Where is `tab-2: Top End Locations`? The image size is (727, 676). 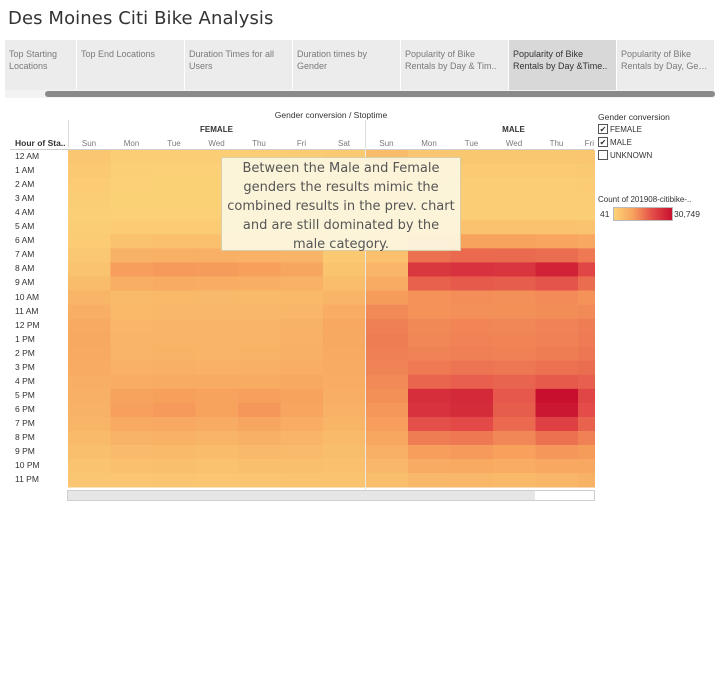 tab-2: Top End Locations is located at coordinates (131, 65).